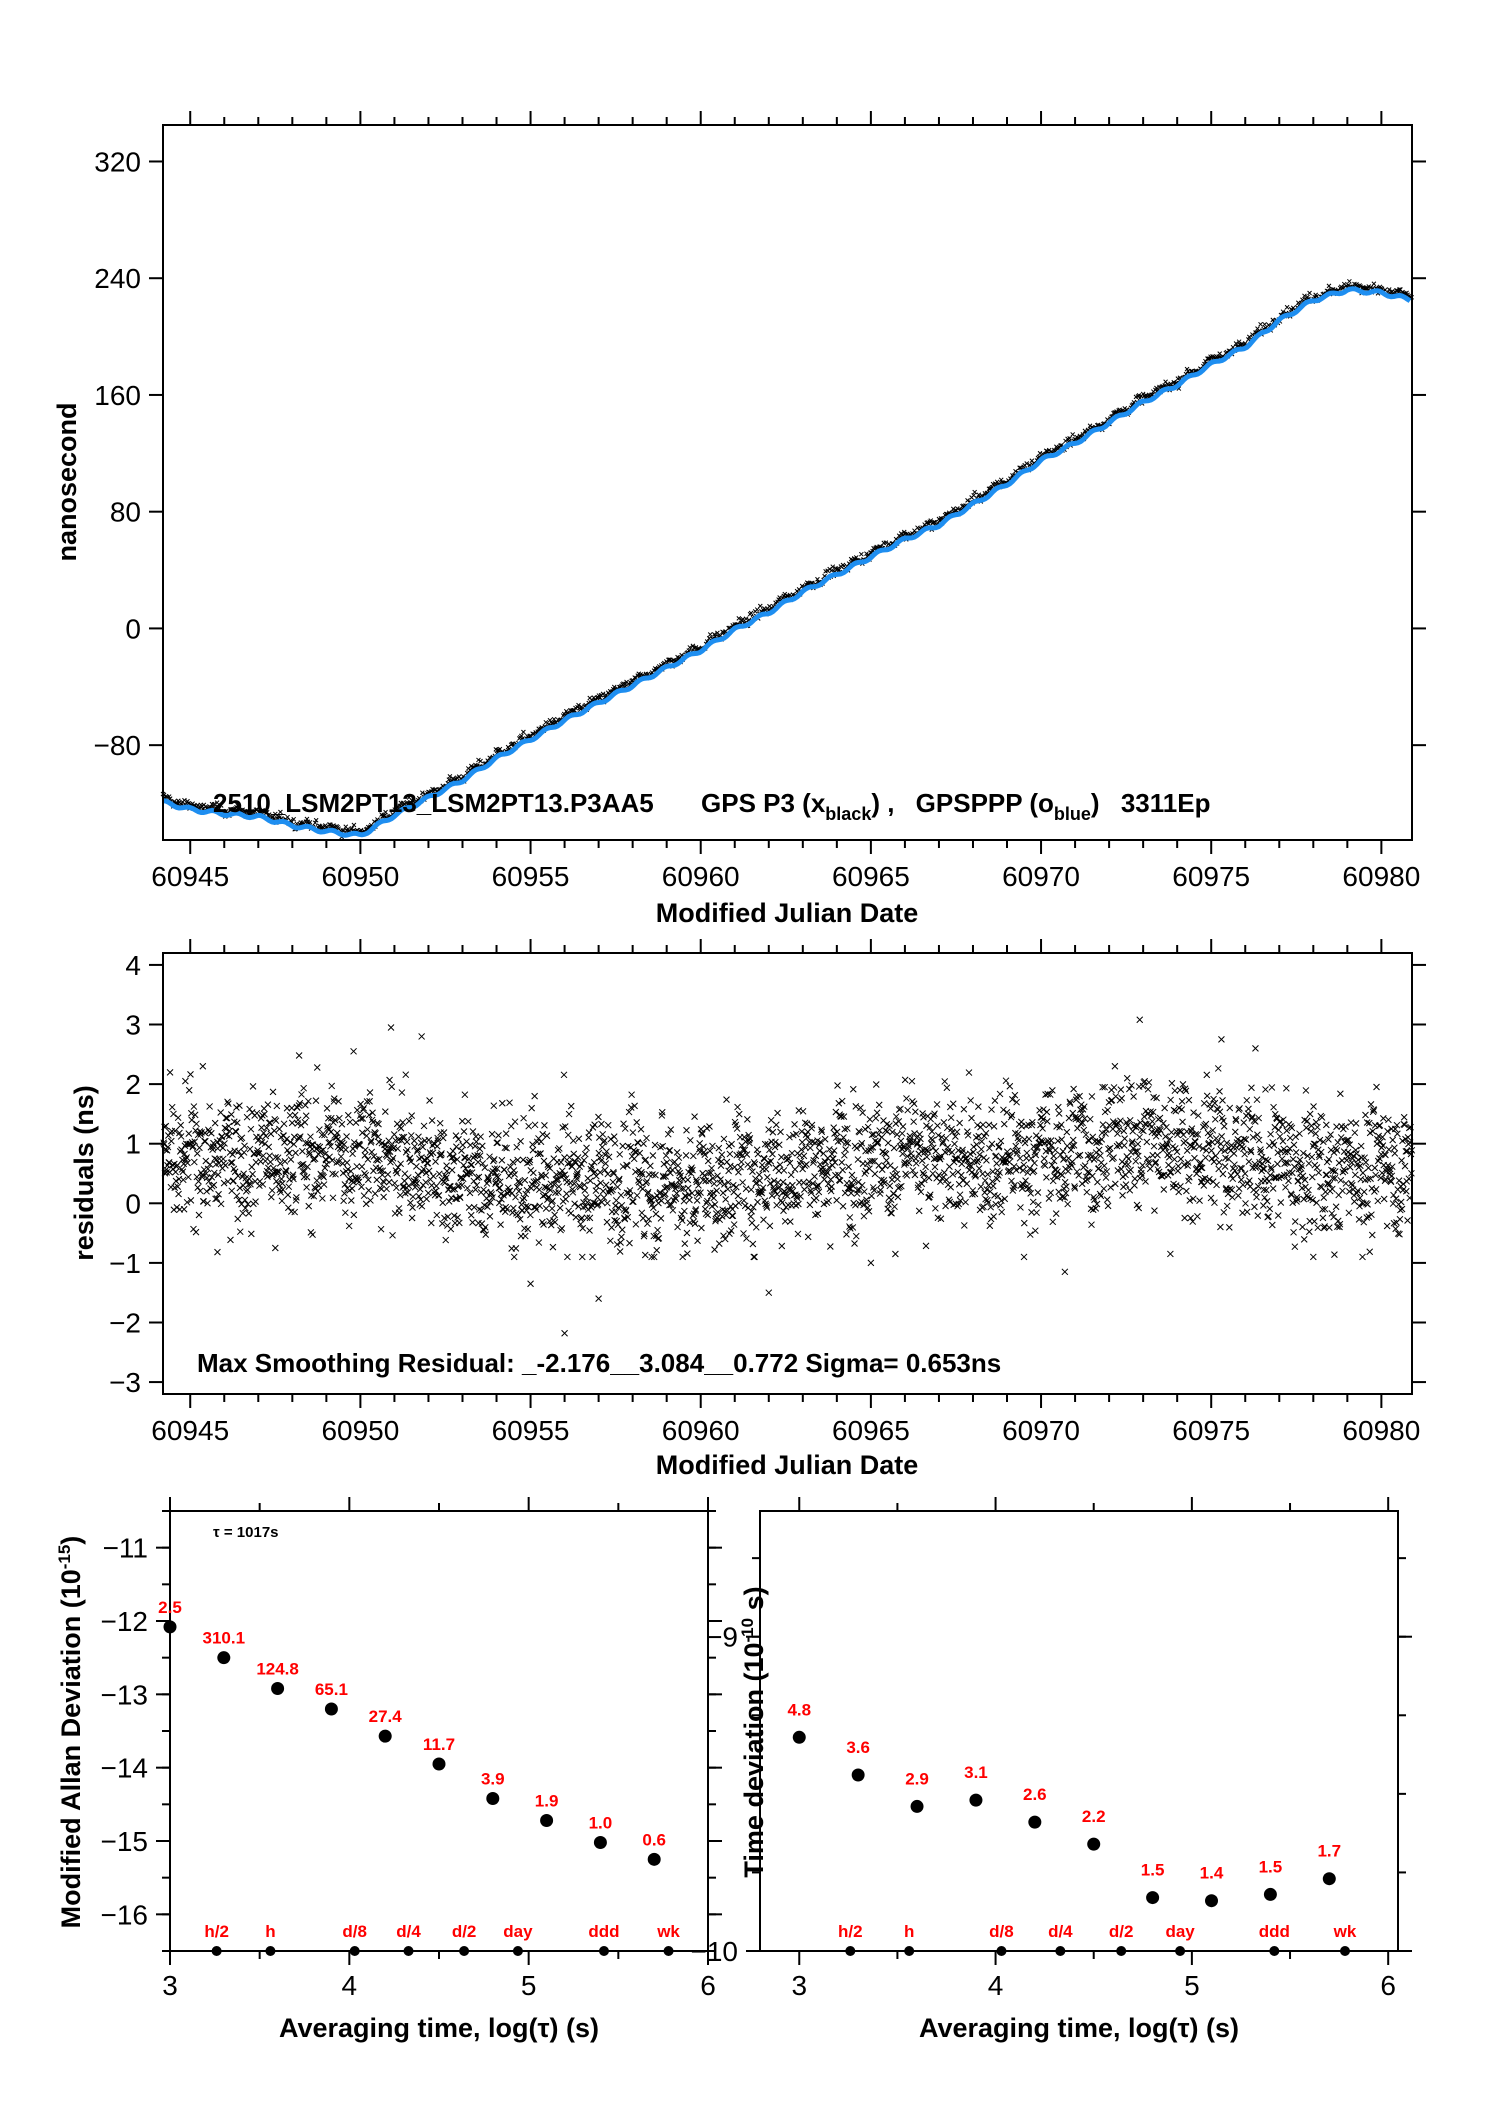 The height and width of the screenshot is (2105, 1488). Describe the element at coordinates (547, 1800) in the screenshot. I see `point-count-label: 1.9` at that location.